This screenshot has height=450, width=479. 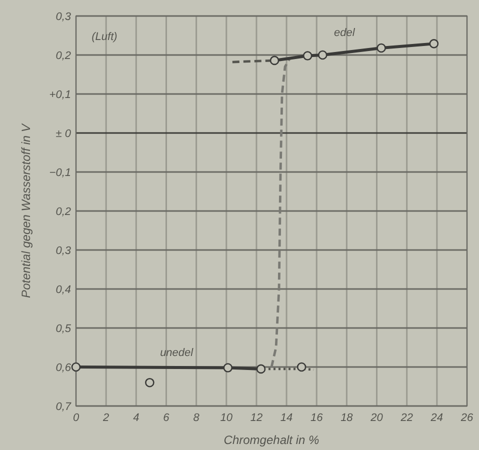 I want to click on x-tick-label: 12, so click(x=256, y=418).